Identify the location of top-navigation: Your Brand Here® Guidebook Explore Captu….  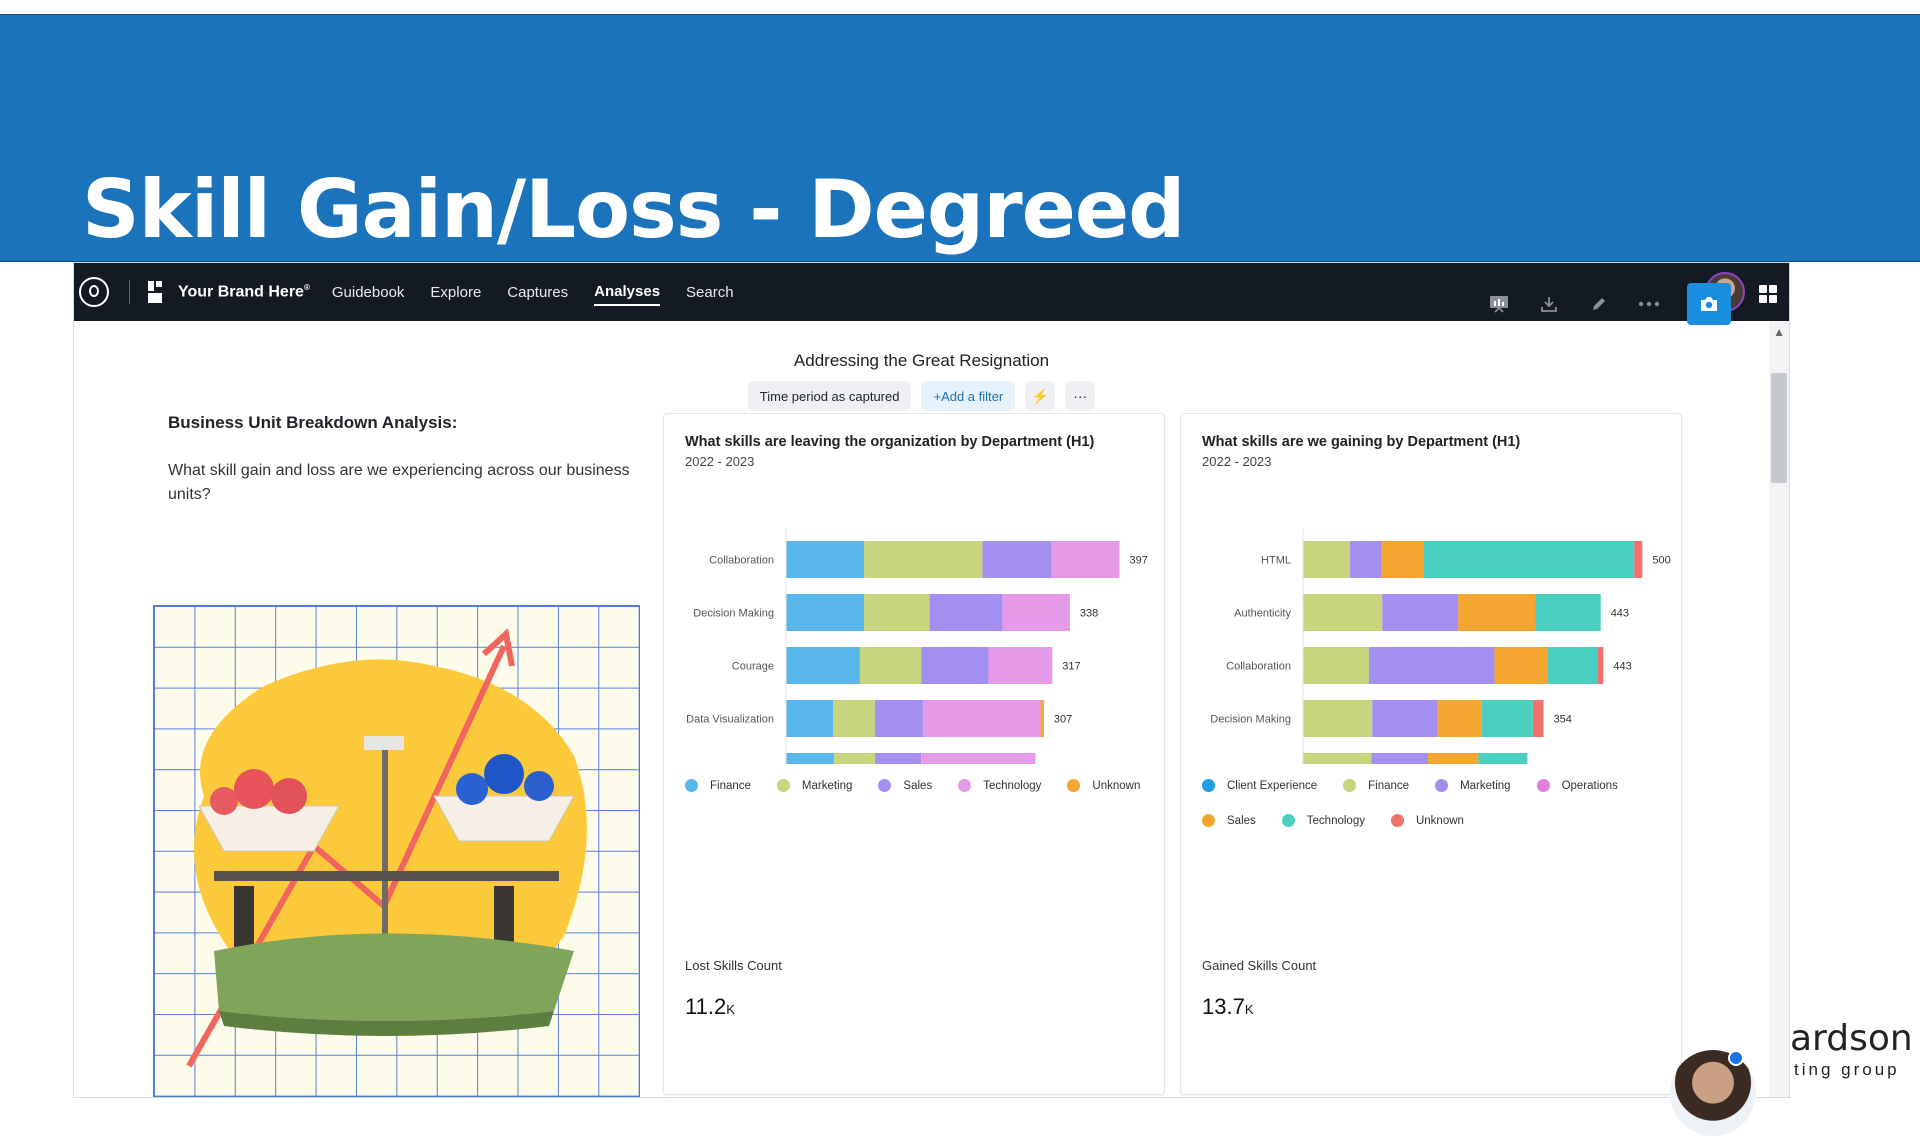
(931, 292).